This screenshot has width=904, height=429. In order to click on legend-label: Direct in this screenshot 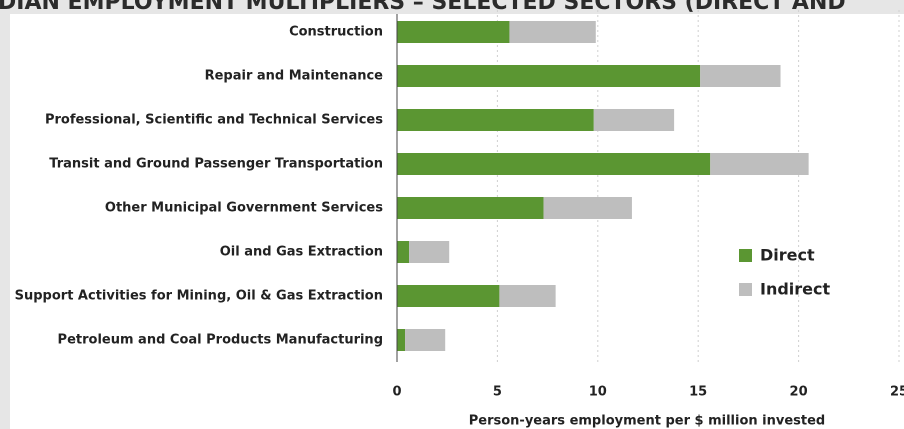, I will do `click(787, 255)`.